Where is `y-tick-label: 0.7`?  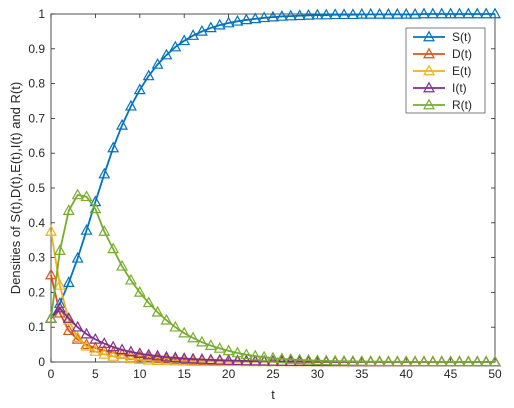 y-tick-label: 0.7 is located at coordinates (36, 118).